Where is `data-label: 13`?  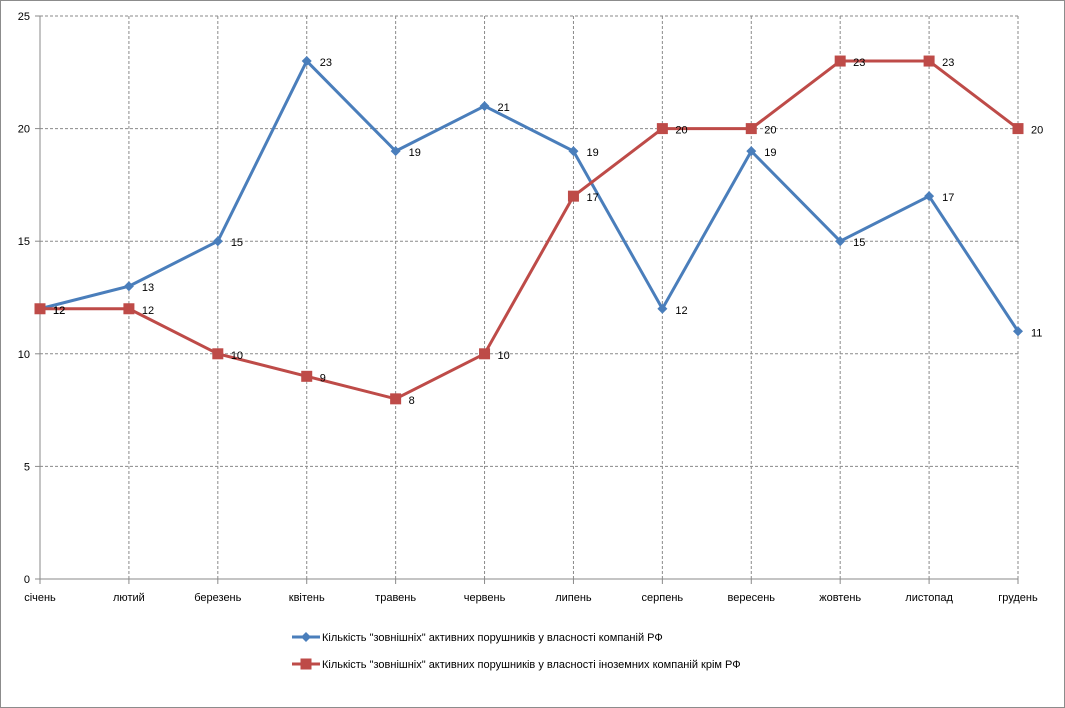 data-label: 13 is located at coordinates (148, 288).